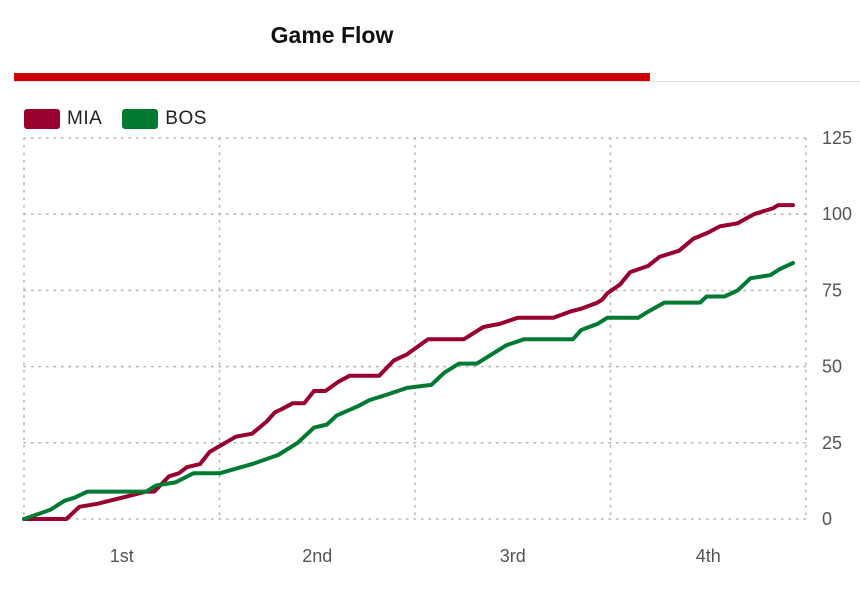 The image size is (860, 604). Describe the element at coordinates (317, 556) in the screenshot. I see `x-tick-label: 2nd` at that location.